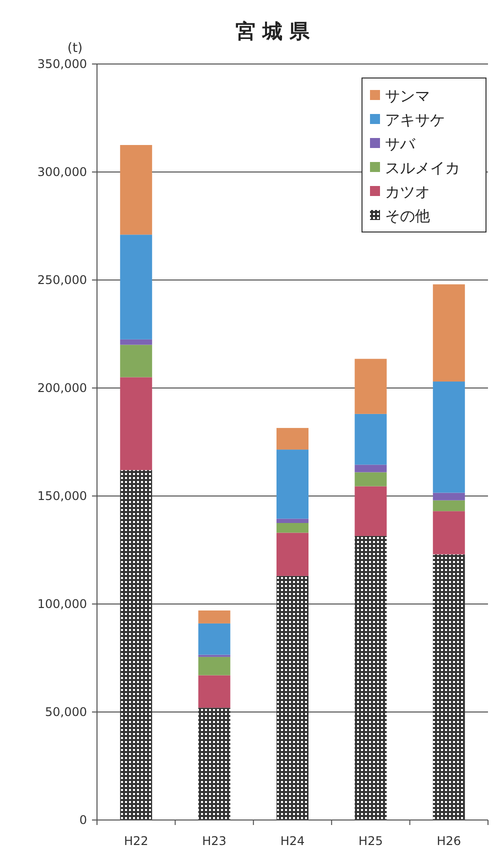  Describe the element at coordinates (62, 172) in the screenshot. I see `y-tick-label: 300,000` at that location.